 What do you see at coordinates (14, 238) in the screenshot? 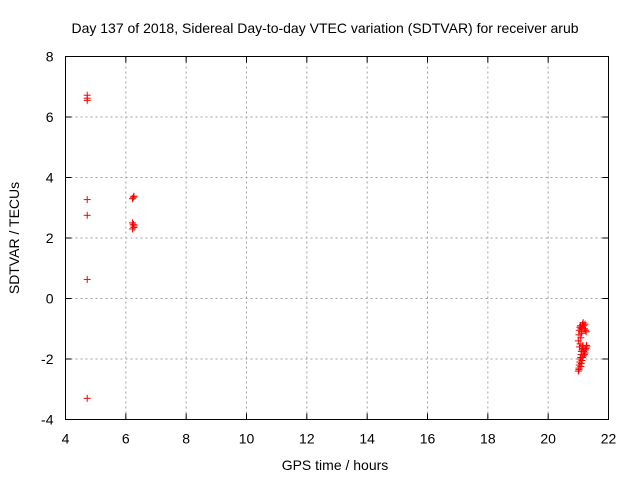
I see `y-axis-label: SDTVAR / TECUs` at bounding box center [14, 238].